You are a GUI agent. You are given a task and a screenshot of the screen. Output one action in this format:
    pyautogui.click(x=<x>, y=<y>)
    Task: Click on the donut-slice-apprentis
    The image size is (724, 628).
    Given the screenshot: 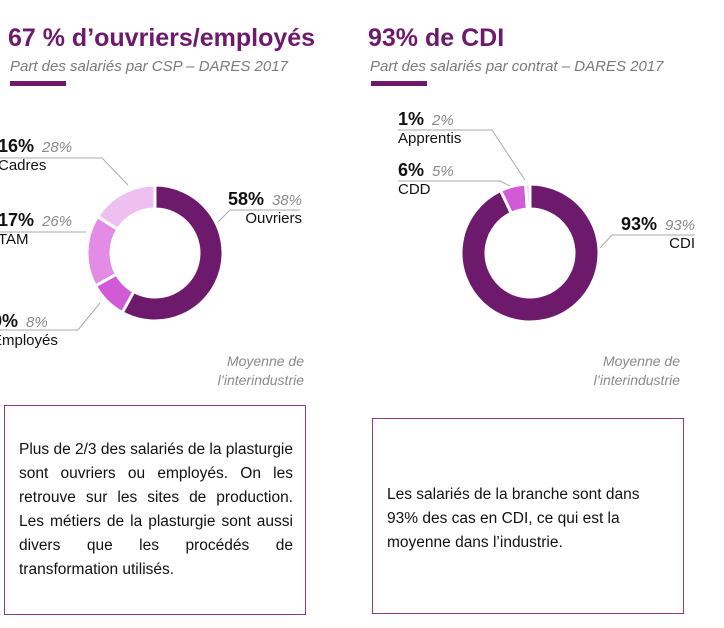 What is the action you would take?
    pyautogui.click(x=528, y=196)
    